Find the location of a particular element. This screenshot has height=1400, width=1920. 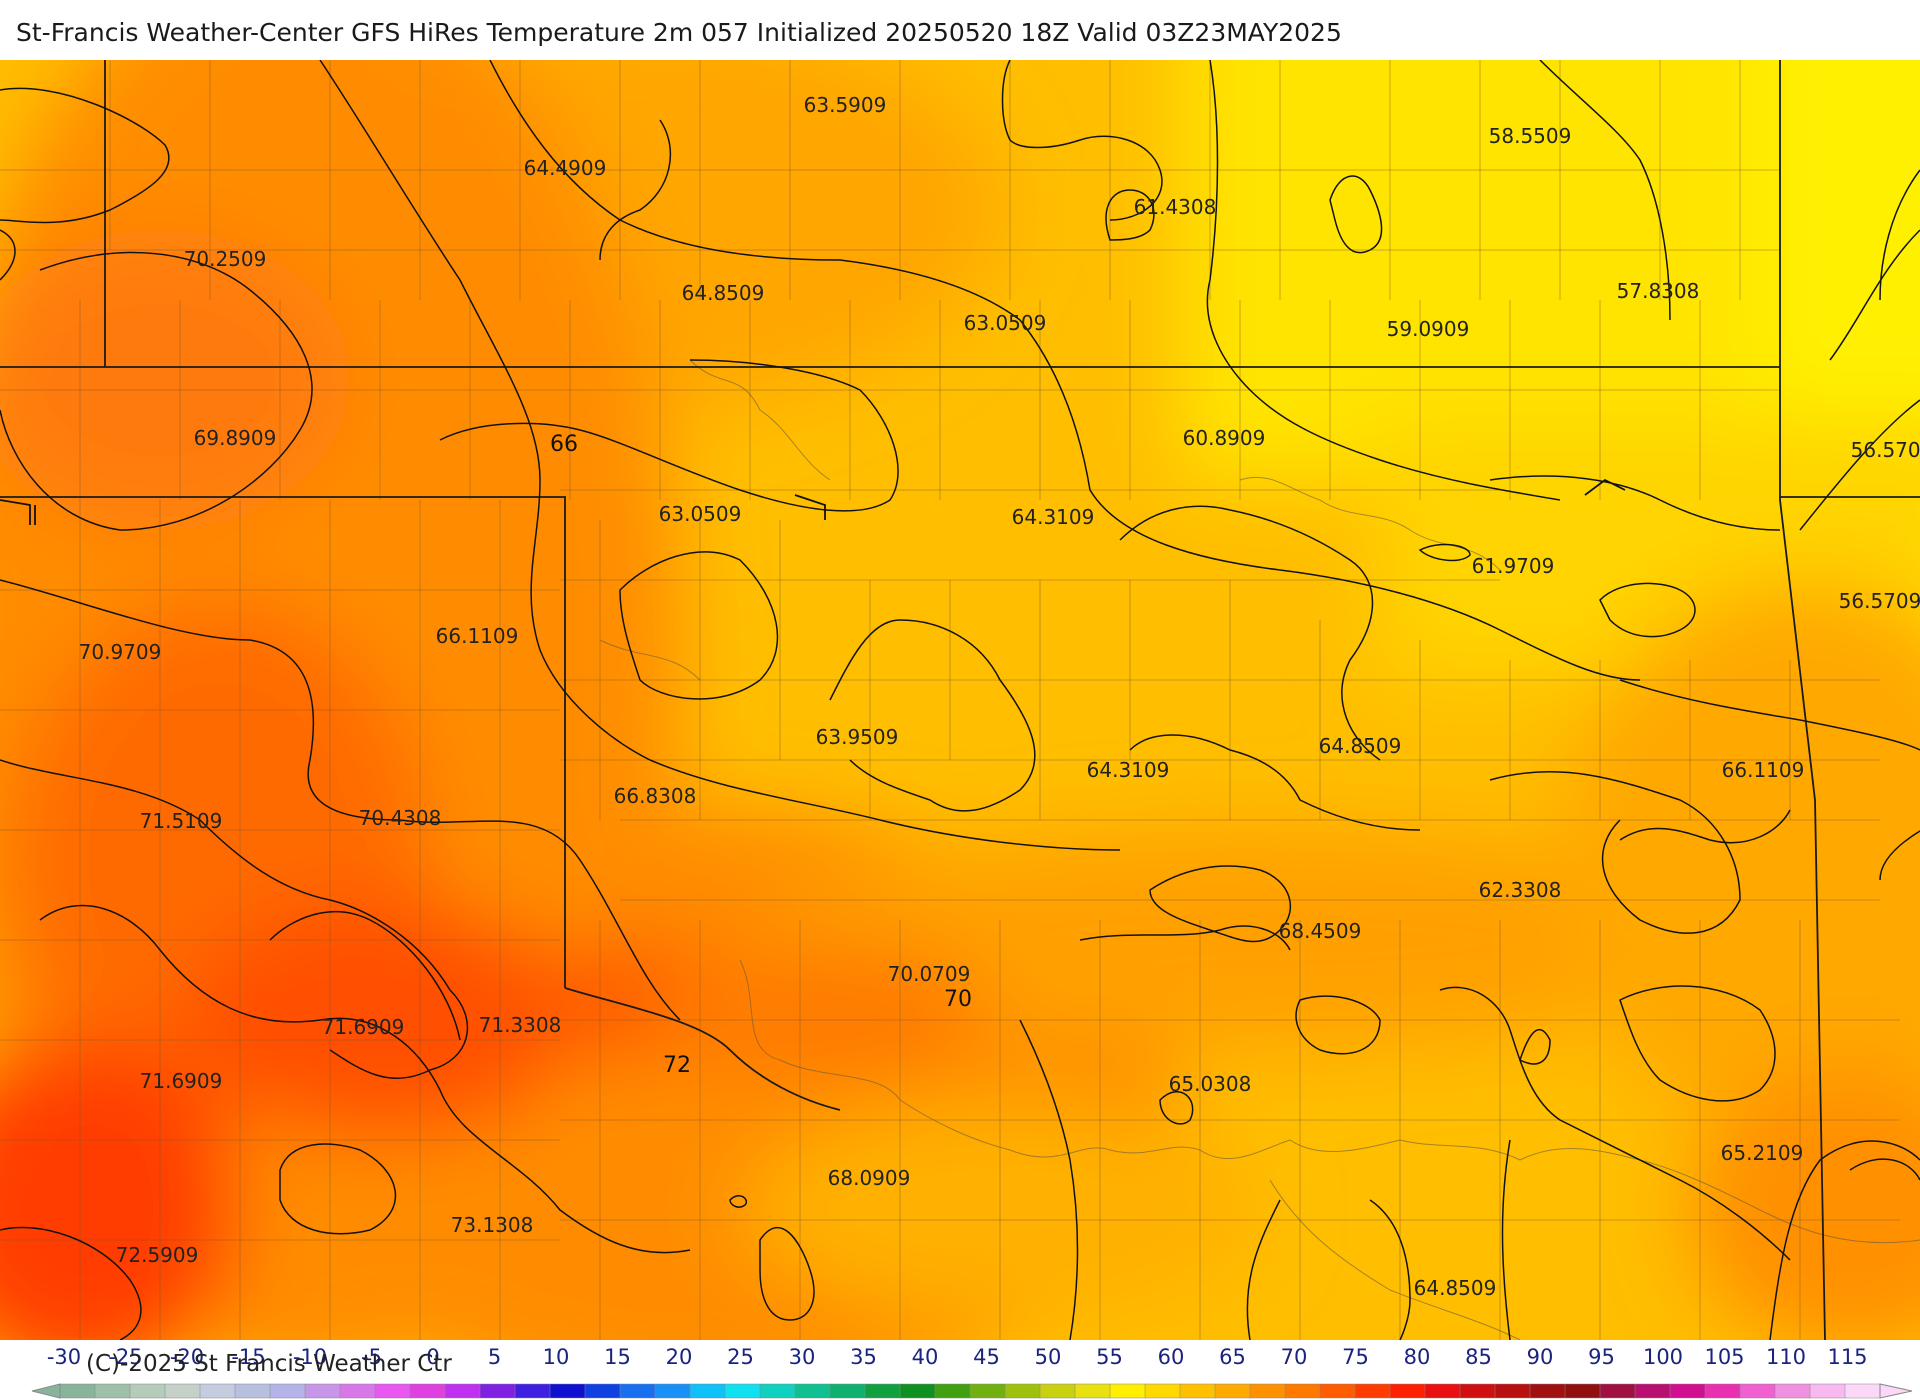

isotherm-label: 66 is located at coordinates (564, 444).